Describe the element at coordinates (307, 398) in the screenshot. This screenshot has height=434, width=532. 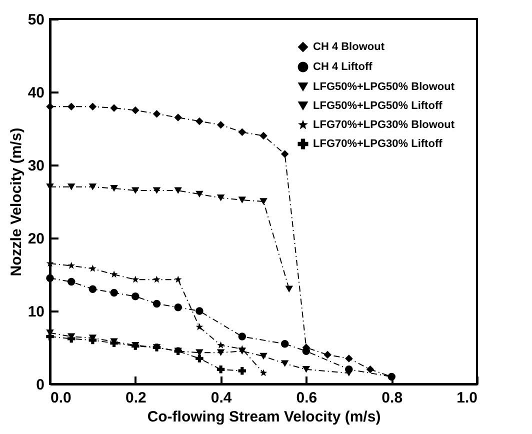
I see `x-tick-label: 0.6` at that location.